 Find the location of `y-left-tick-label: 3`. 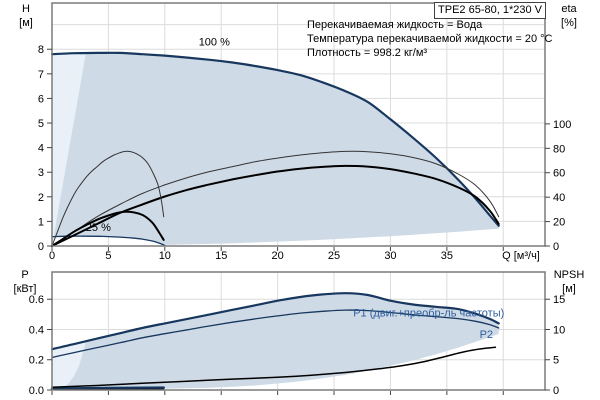

y-left-tick-label: 3 is located at coordinates (41, 173).